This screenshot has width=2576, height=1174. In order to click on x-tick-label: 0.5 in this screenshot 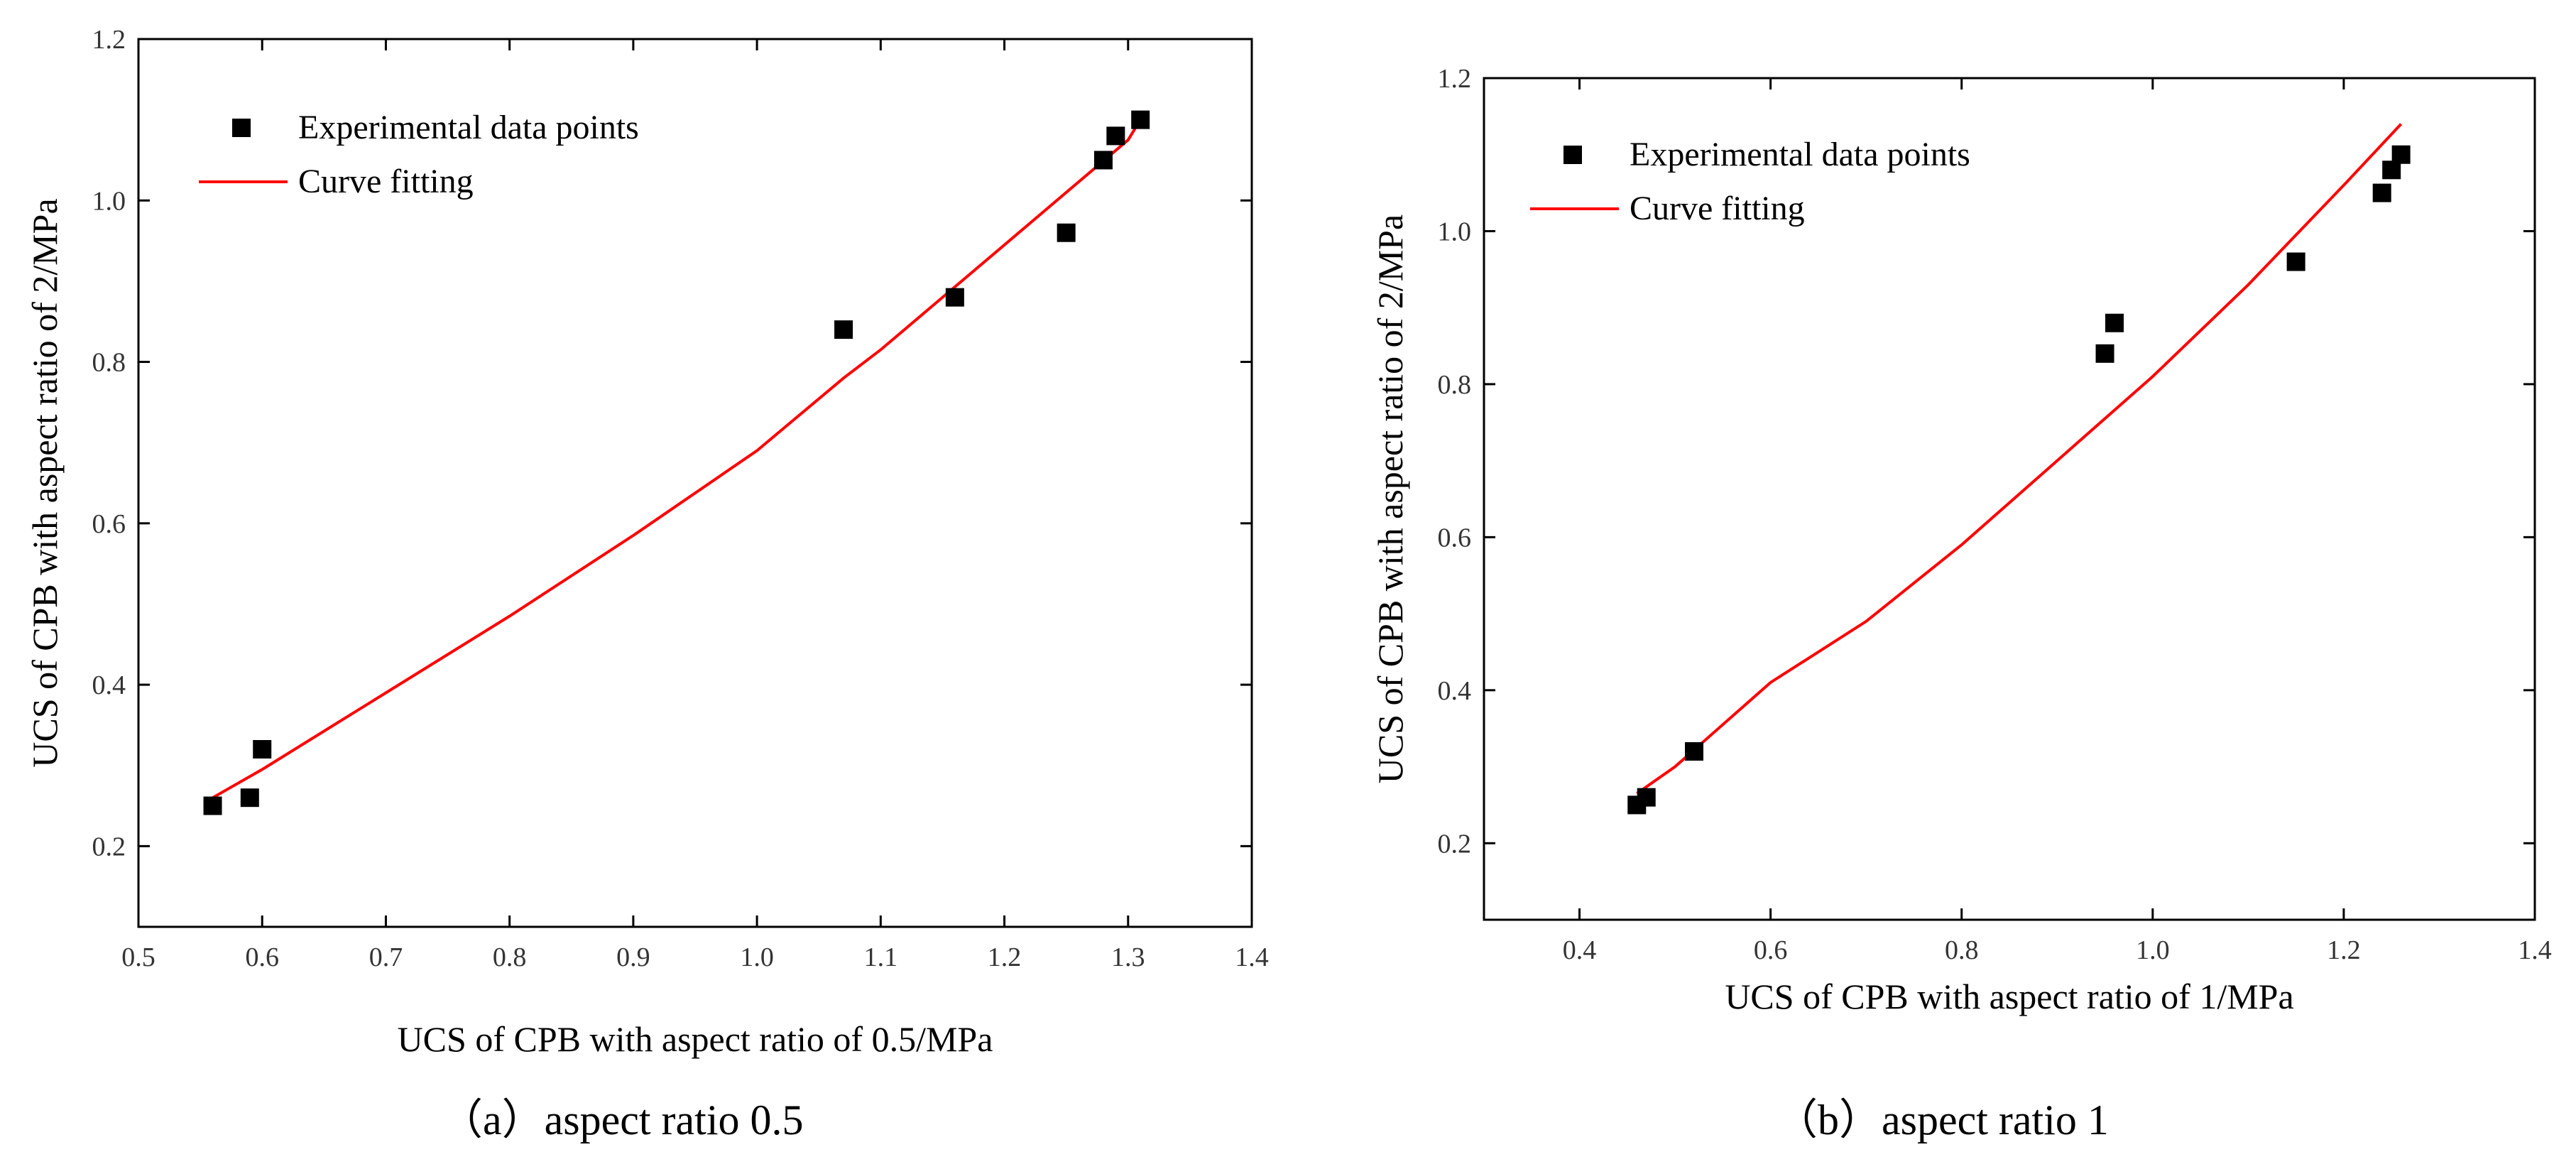, I will do `click(138, 957)`.